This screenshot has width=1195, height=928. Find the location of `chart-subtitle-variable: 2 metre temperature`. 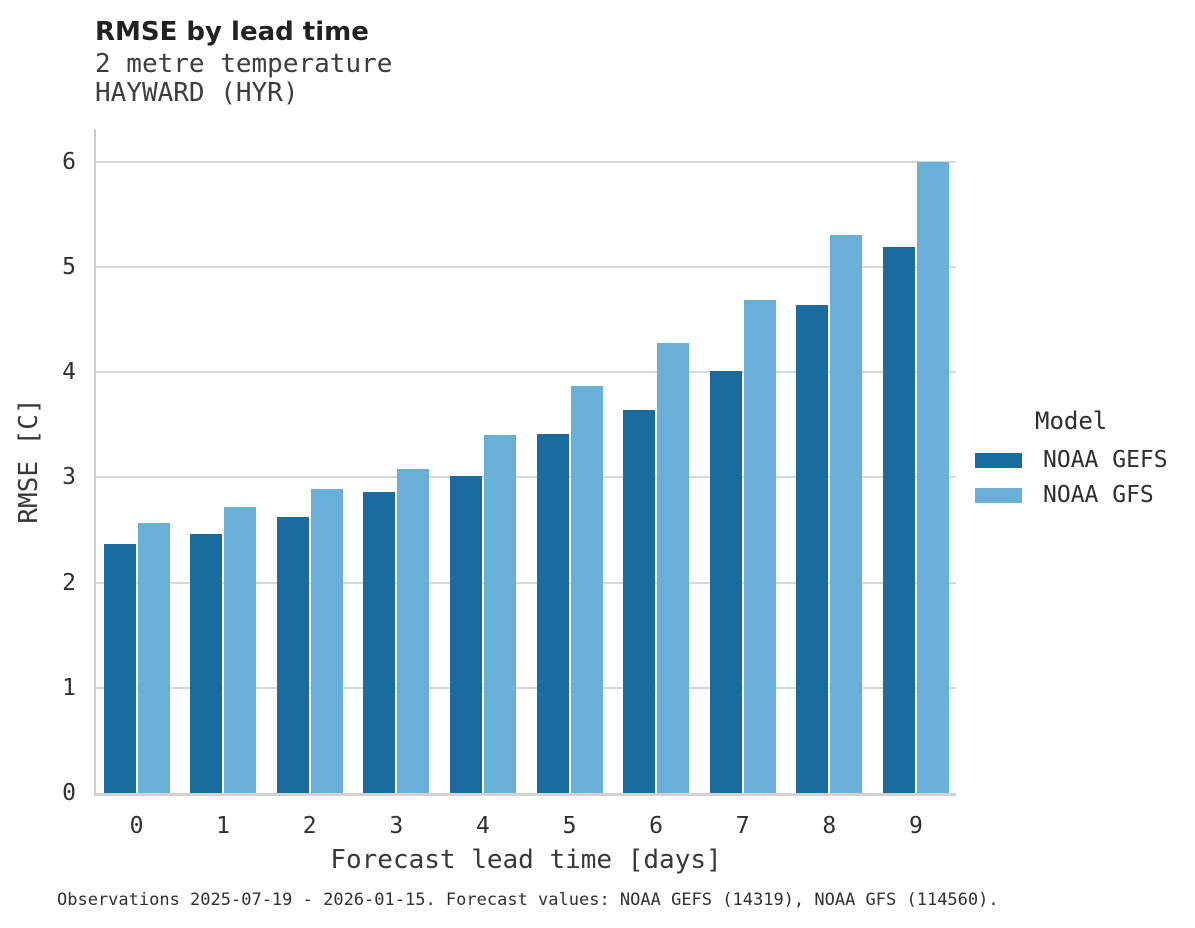

chart-subtitle-variable: 2 metre temperature is located at coordinates (244, 64).